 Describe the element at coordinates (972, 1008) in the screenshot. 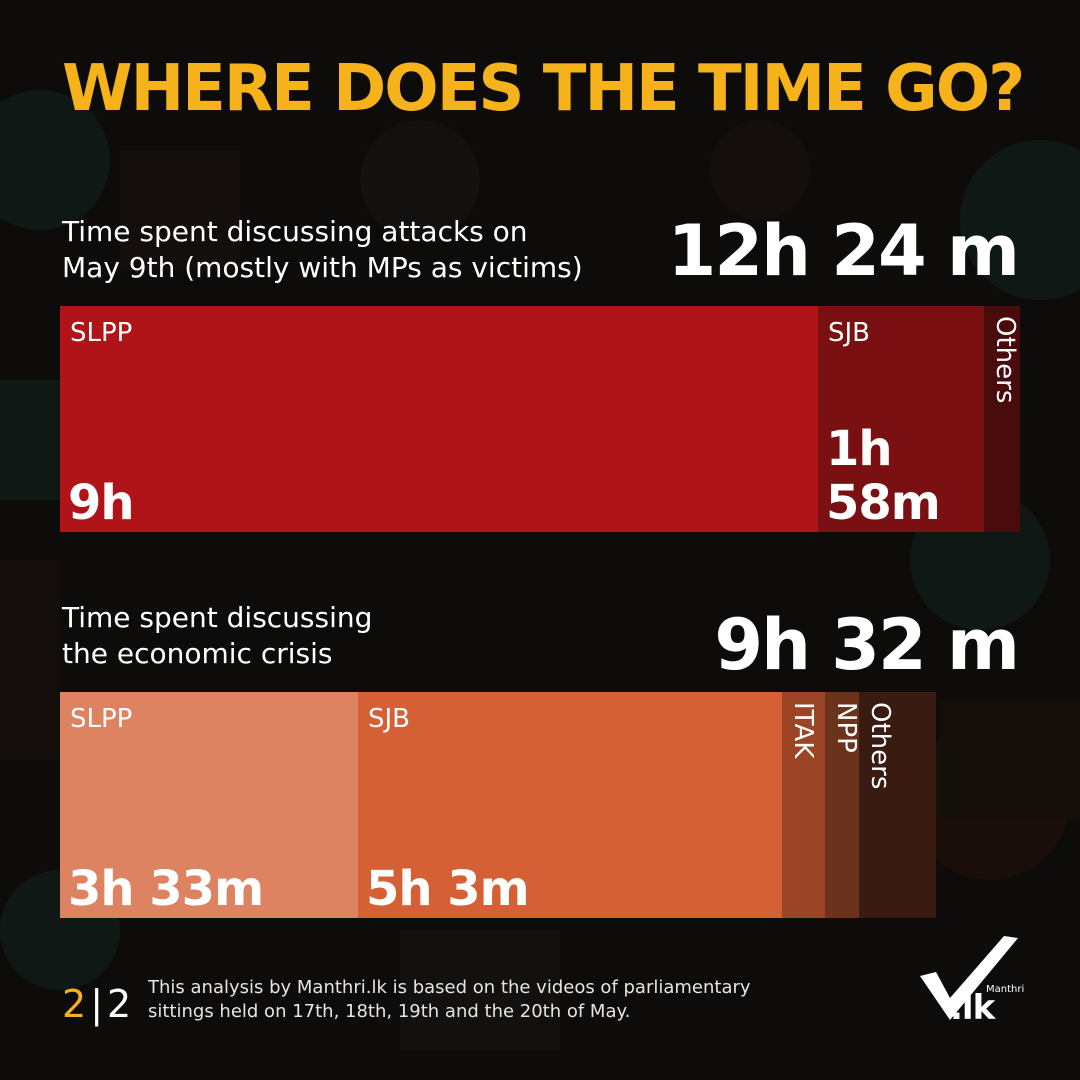

I see `logo-text: .lk` at that location.